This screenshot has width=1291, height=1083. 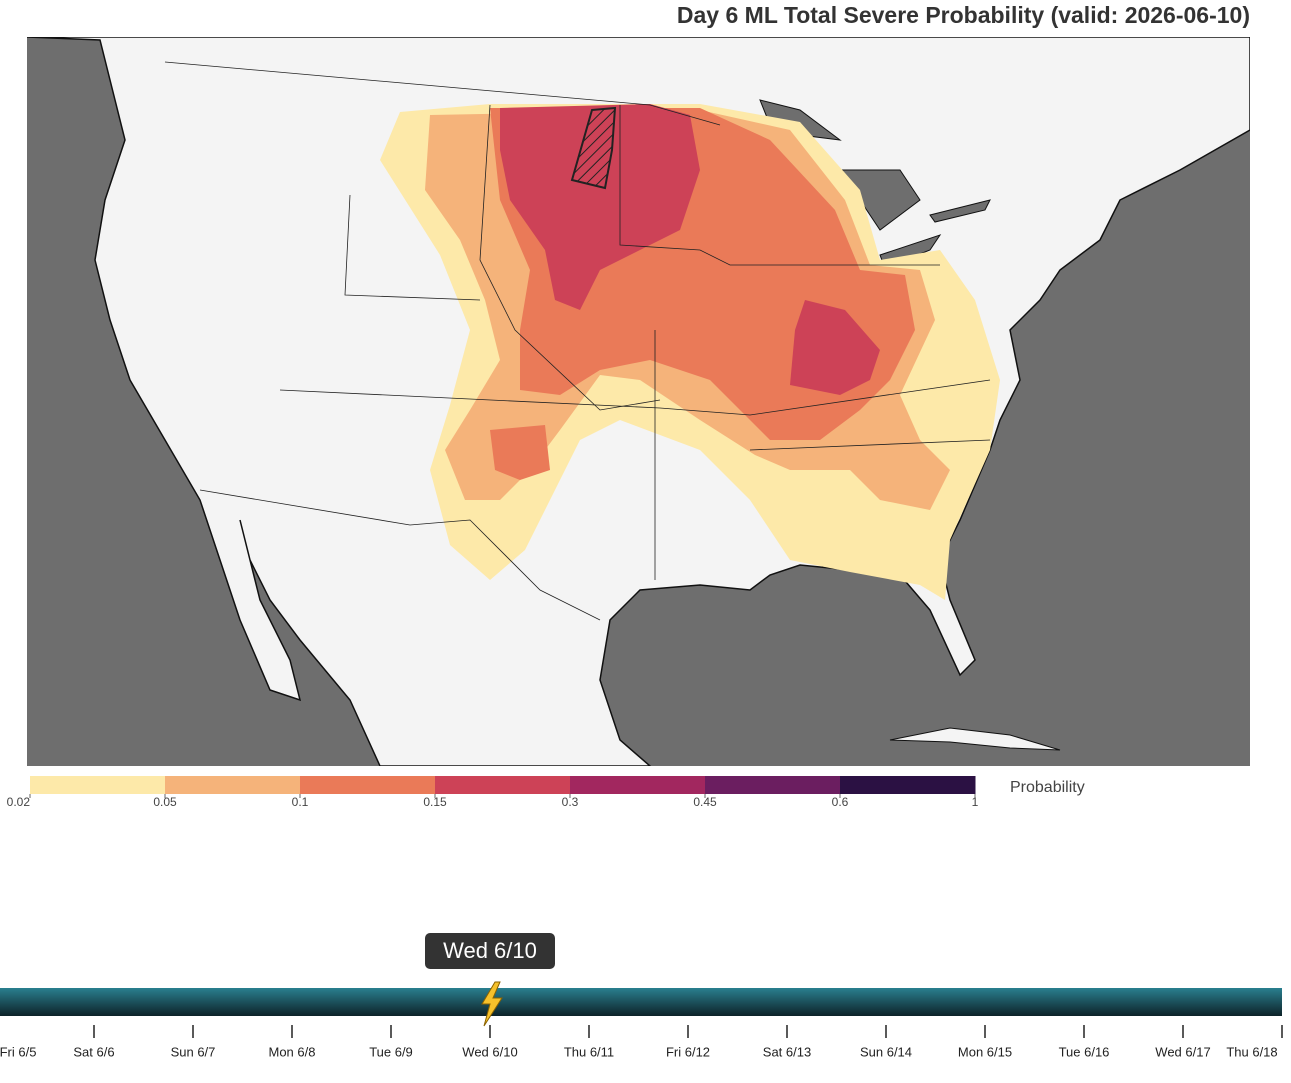 What do you see at coordinates (705, 802) in the screenshot?
I see `colorbar-tick-label: 0.45` at bounding box center [705, 802].